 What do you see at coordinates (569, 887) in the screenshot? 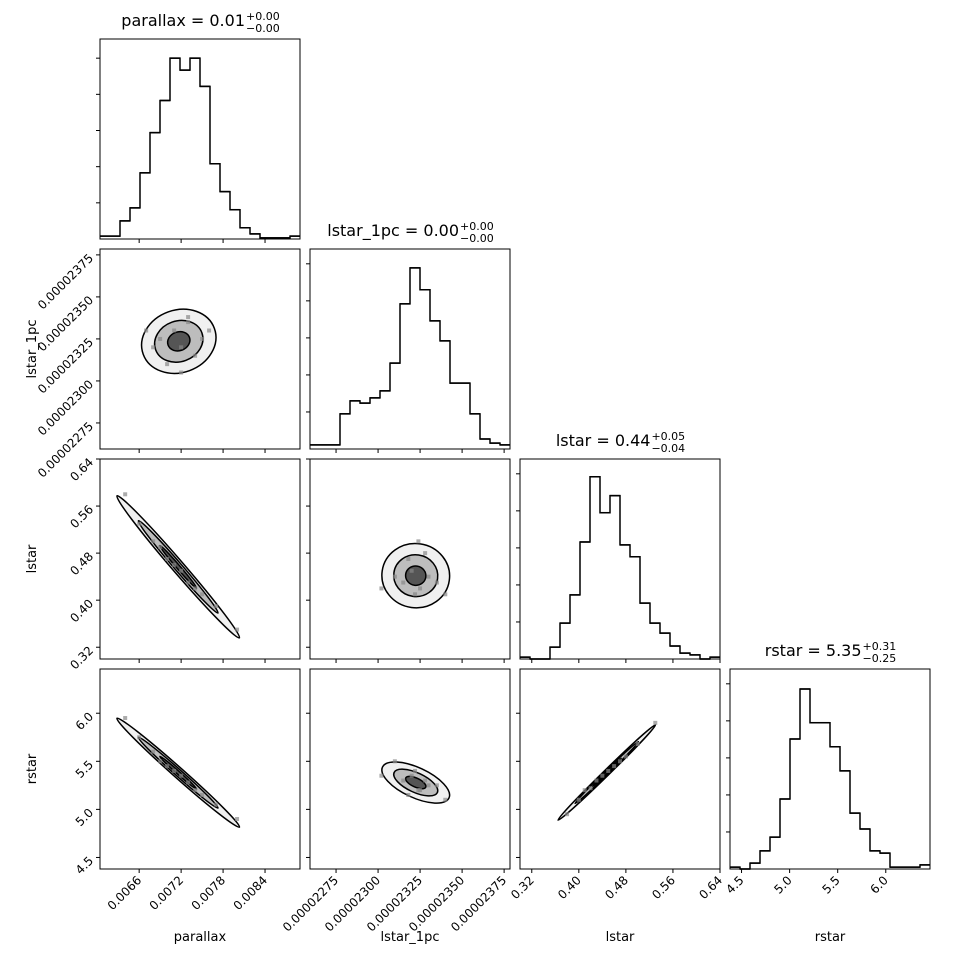
I see `x-tick-label: 0.40` at bounding box center [569, 887].